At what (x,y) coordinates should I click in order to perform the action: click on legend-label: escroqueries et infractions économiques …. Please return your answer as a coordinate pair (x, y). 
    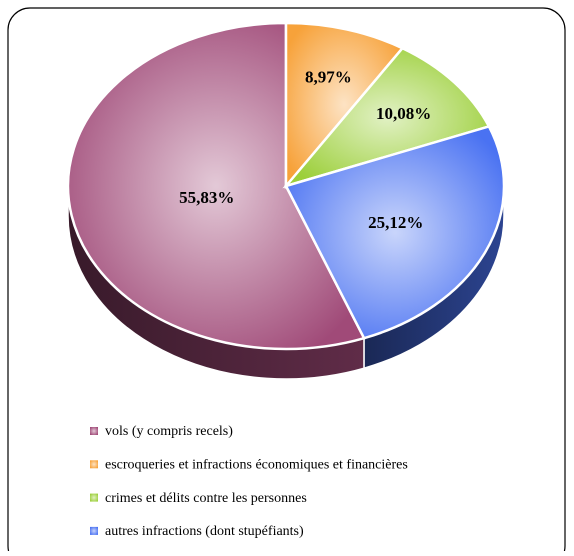
    Looking at the image, I should click on (256, 465).